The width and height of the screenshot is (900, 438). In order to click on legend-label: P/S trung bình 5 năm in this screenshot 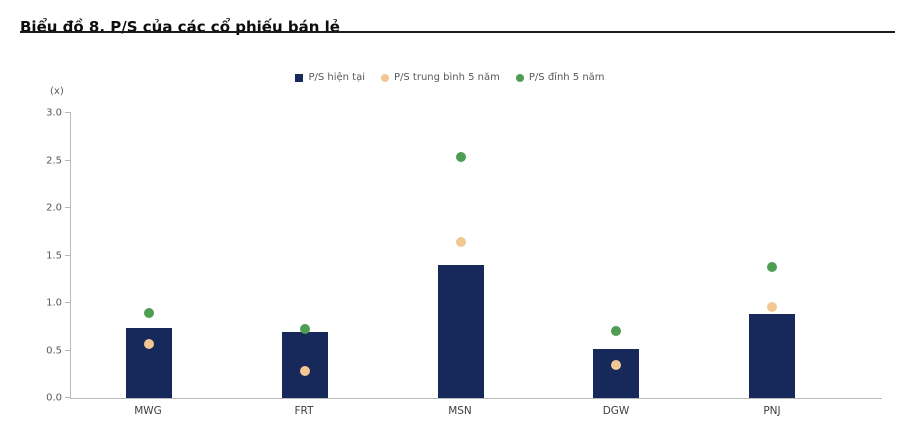, I will do `click(447, 77)`.